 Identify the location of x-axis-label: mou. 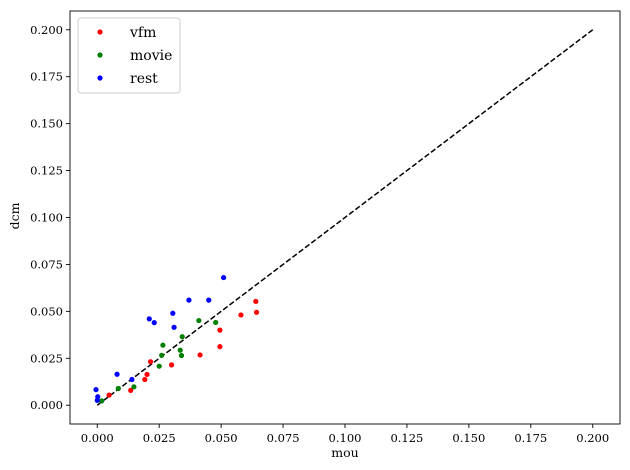
(344, 452).